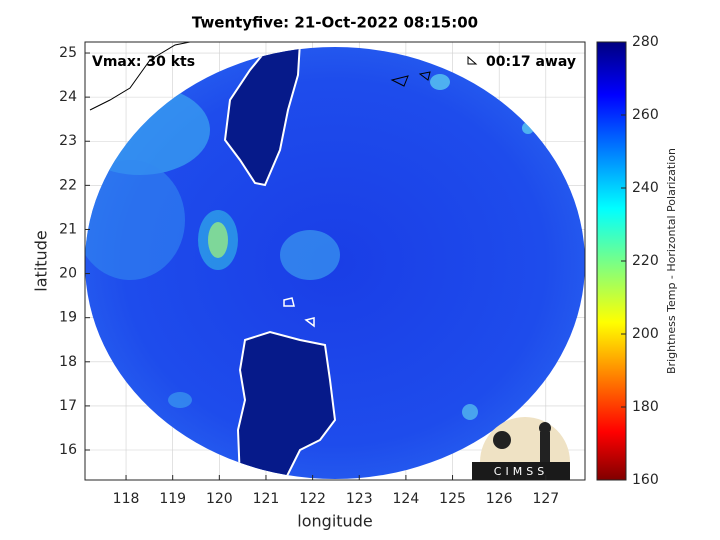  I want to click on y-tick-label: 21, so click(68, 229).